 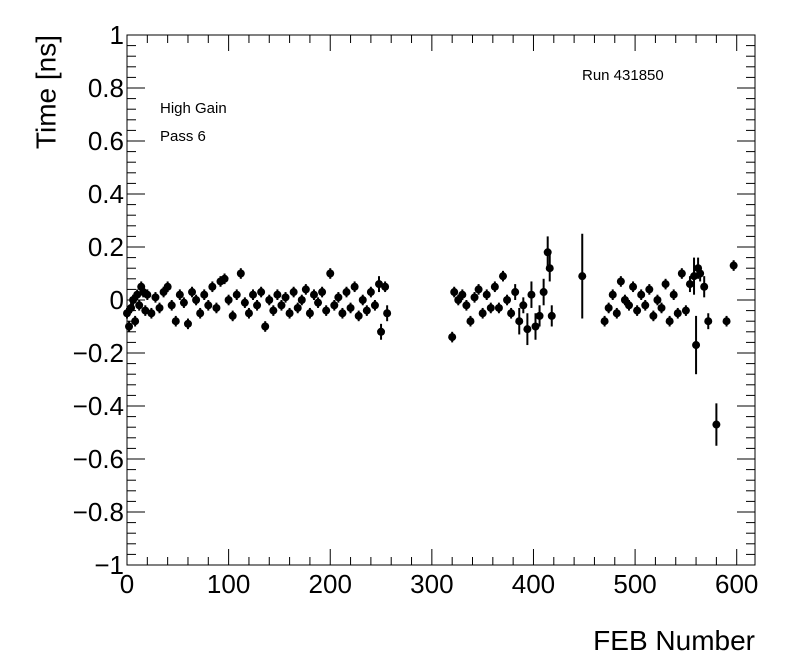 What do you see at coordinates (193, 108) in the screenshot?
I see `annotation: High Gain` at bounding box center [193, 108].